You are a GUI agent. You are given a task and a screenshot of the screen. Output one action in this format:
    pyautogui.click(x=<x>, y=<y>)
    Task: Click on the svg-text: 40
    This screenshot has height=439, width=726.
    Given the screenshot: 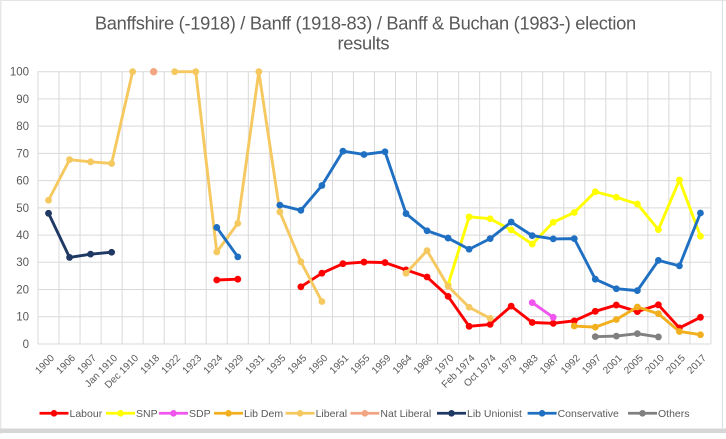 What is the action you would take?
    pyautogui.click(x=22, y=236)
    